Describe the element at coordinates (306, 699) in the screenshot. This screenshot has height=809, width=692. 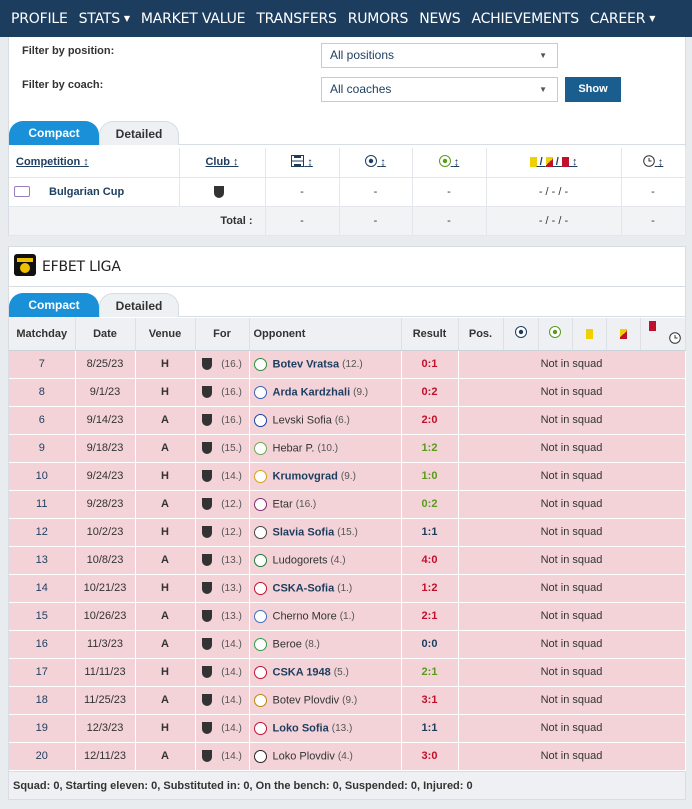
I see `opponent-name: Botev Plovdiv` at that location.